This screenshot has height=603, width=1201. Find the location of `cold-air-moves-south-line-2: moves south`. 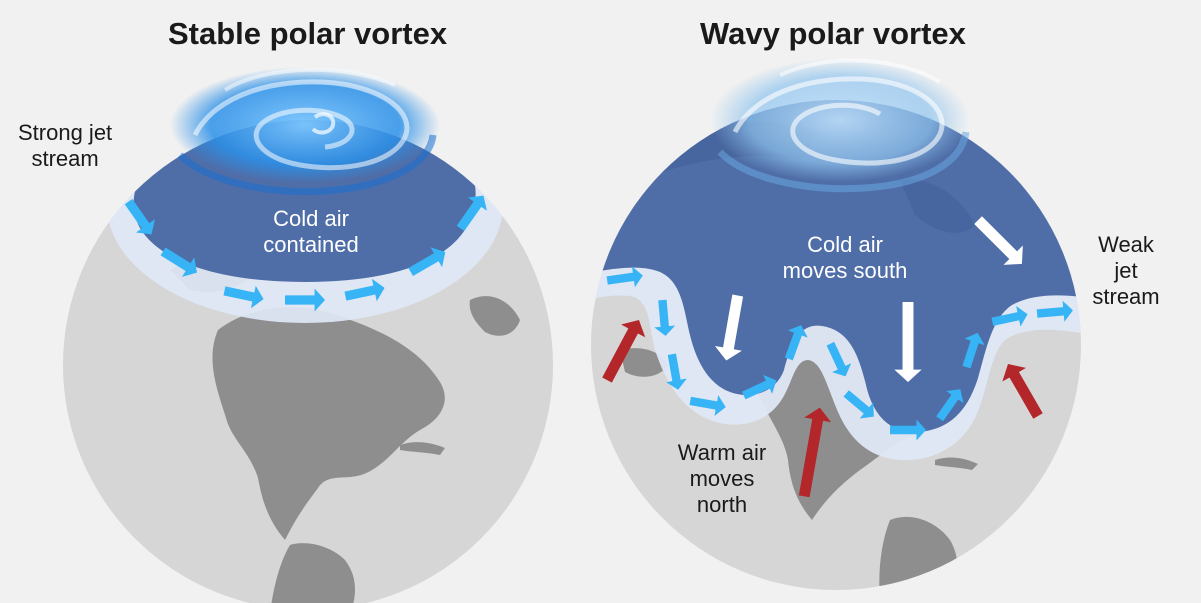

cold-air-moves-south-line-2: moves south is located at coordinates (845, 270).